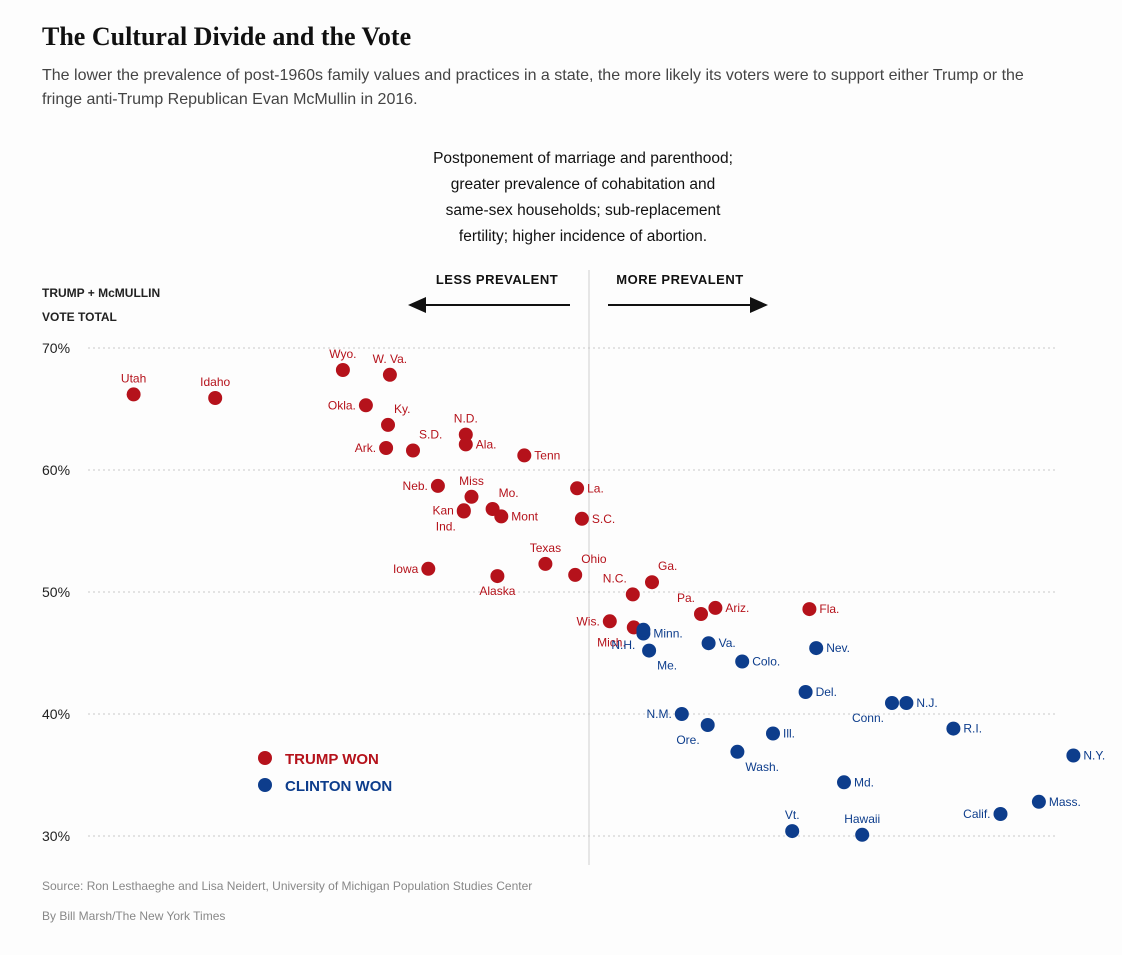 Image resolution: width=1122 pixels, height=955 pixels. I want to click on point-label: Ill., so click(789, 734).